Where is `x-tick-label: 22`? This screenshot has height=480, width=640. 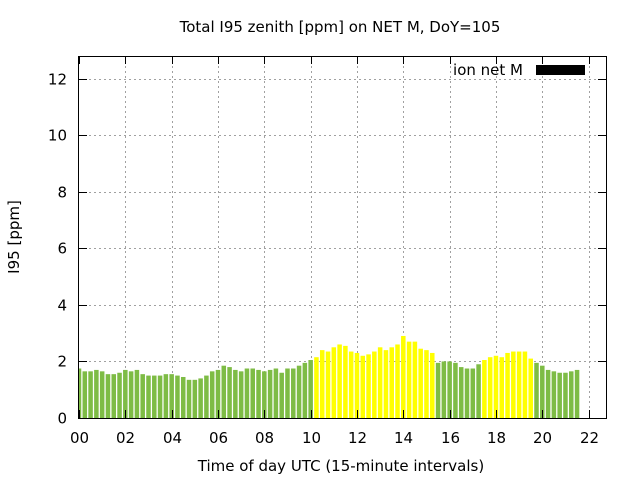
x-tick-label: 22 is located at coordinates (589, 438).